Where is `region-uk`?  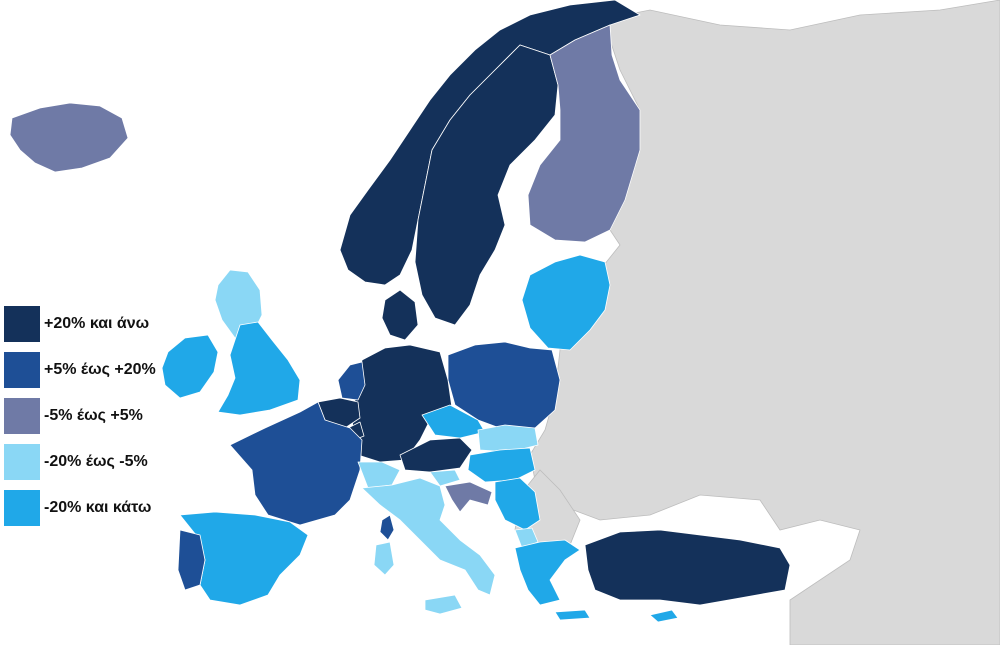 region-uk is located at coordinates (259, 368).